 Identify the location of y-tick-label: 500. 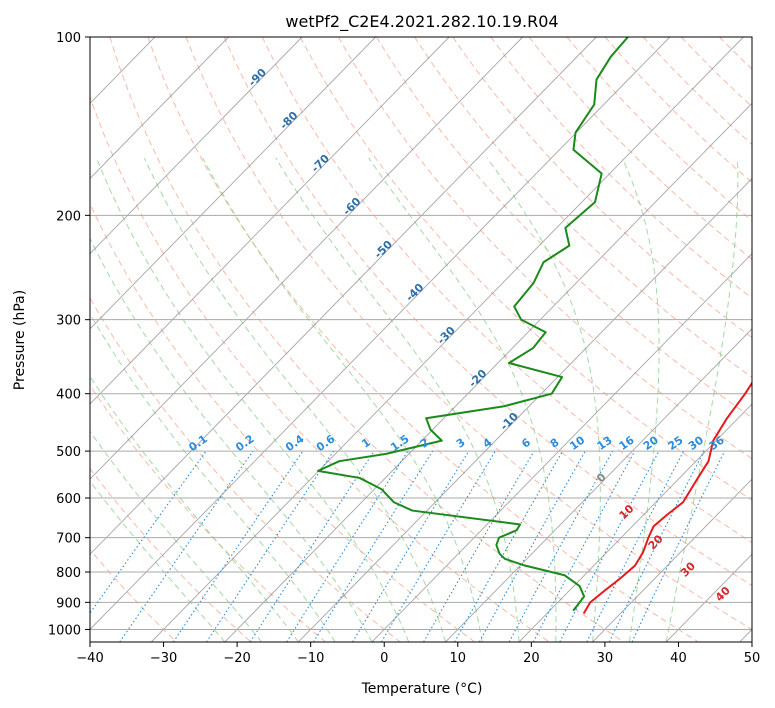
(68, 452).